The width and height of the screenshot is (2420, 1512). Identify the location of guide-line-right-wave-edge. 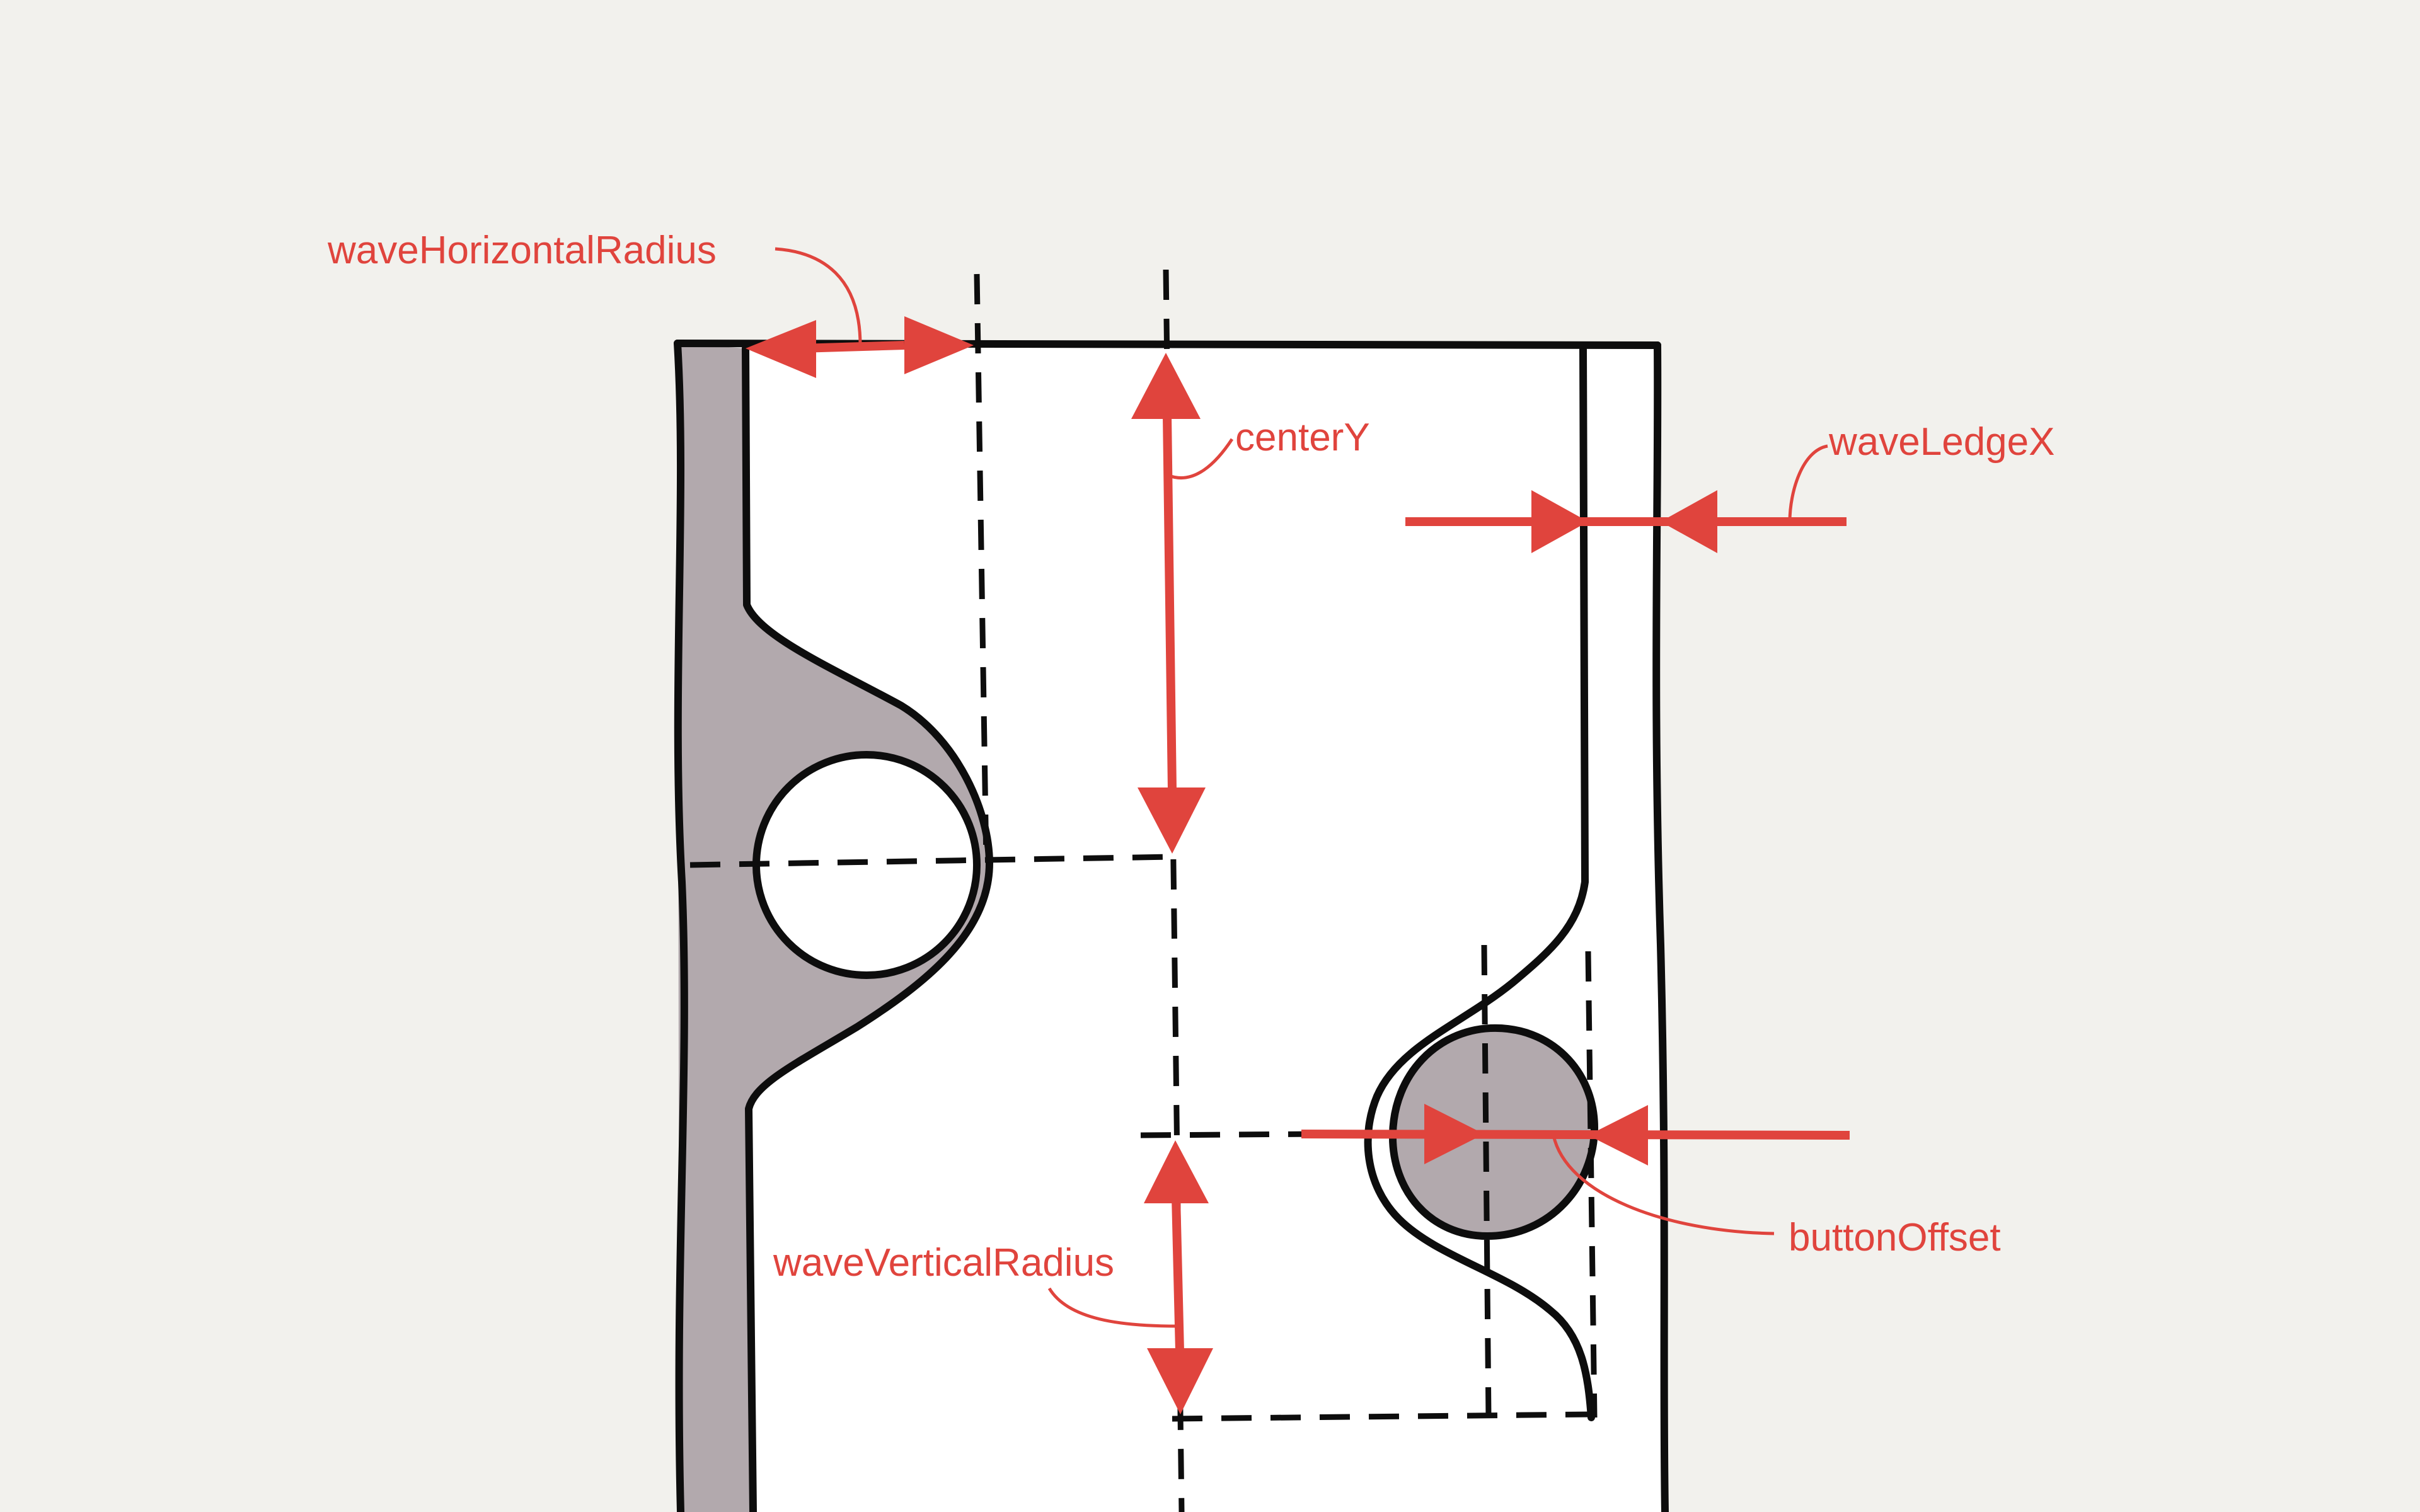
(1591, 1184).